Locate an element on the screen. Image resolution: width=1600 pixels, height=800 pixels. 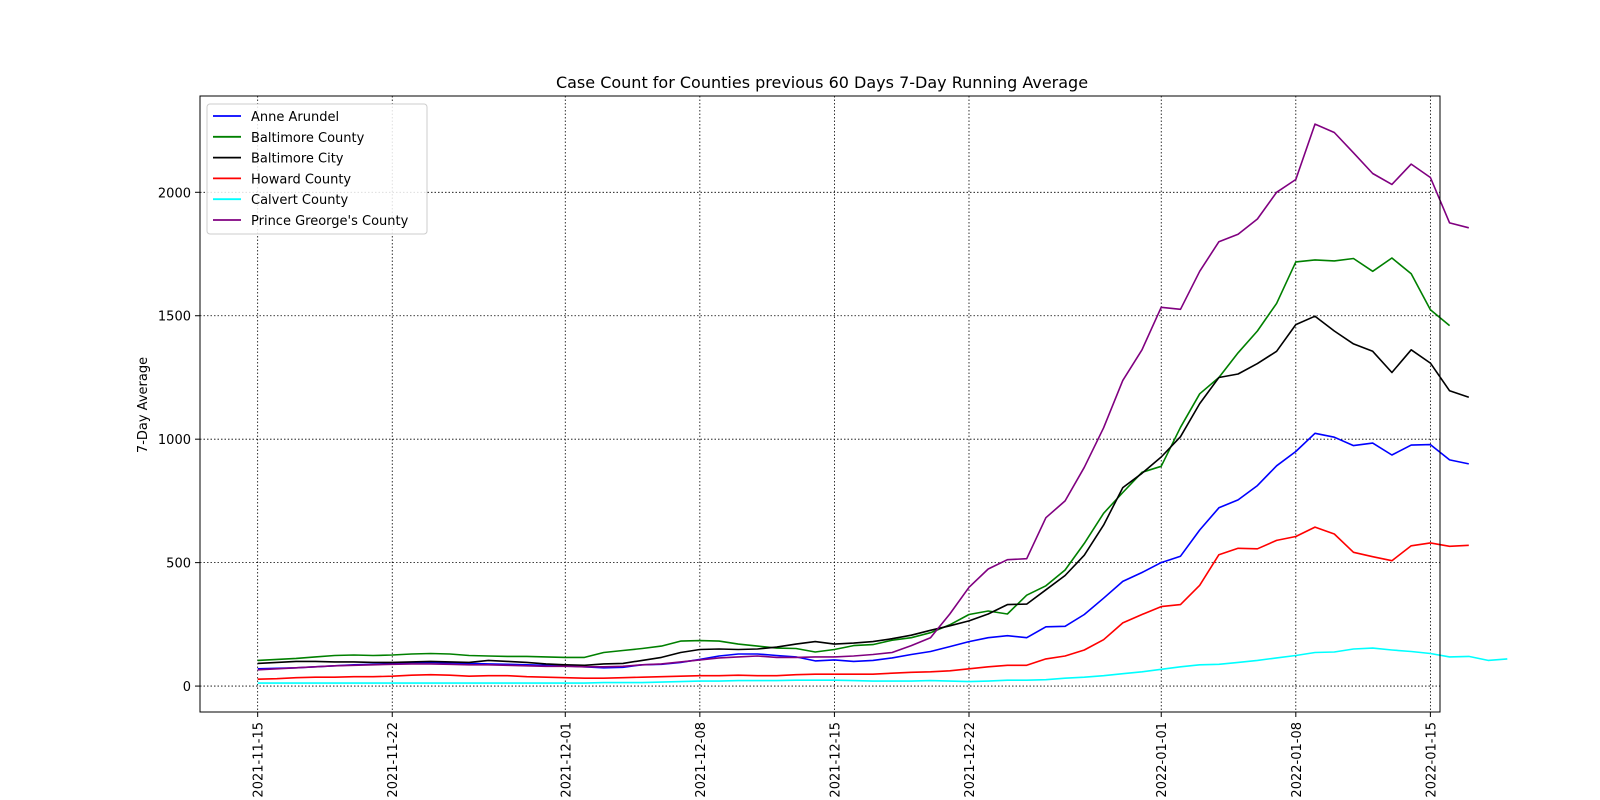
x-tick-label: 2022-01-15 is located at coordinates (1431, 760).